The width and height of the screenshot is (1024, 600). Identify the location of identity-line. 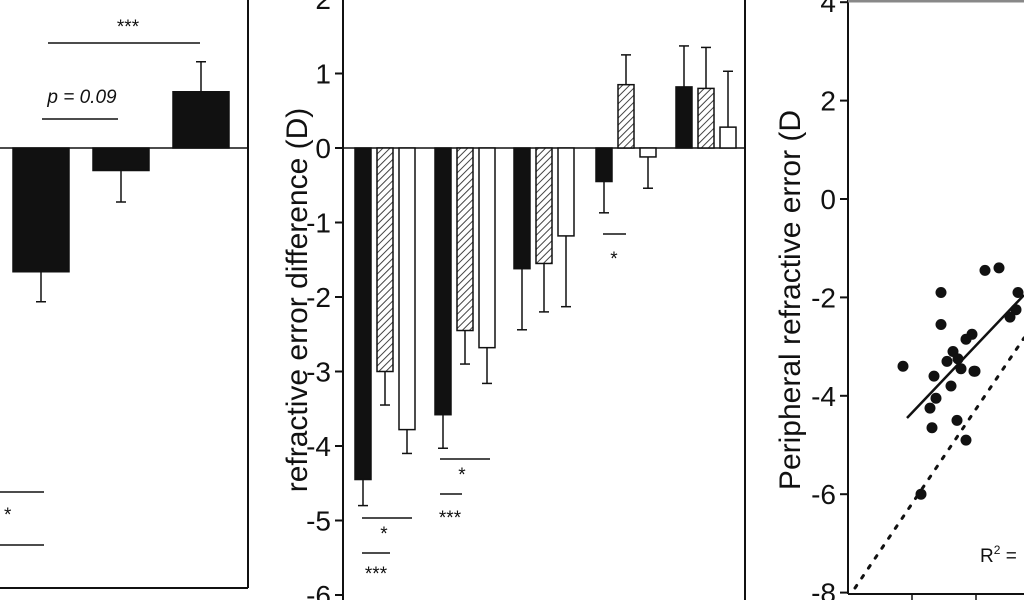
(938, 463).